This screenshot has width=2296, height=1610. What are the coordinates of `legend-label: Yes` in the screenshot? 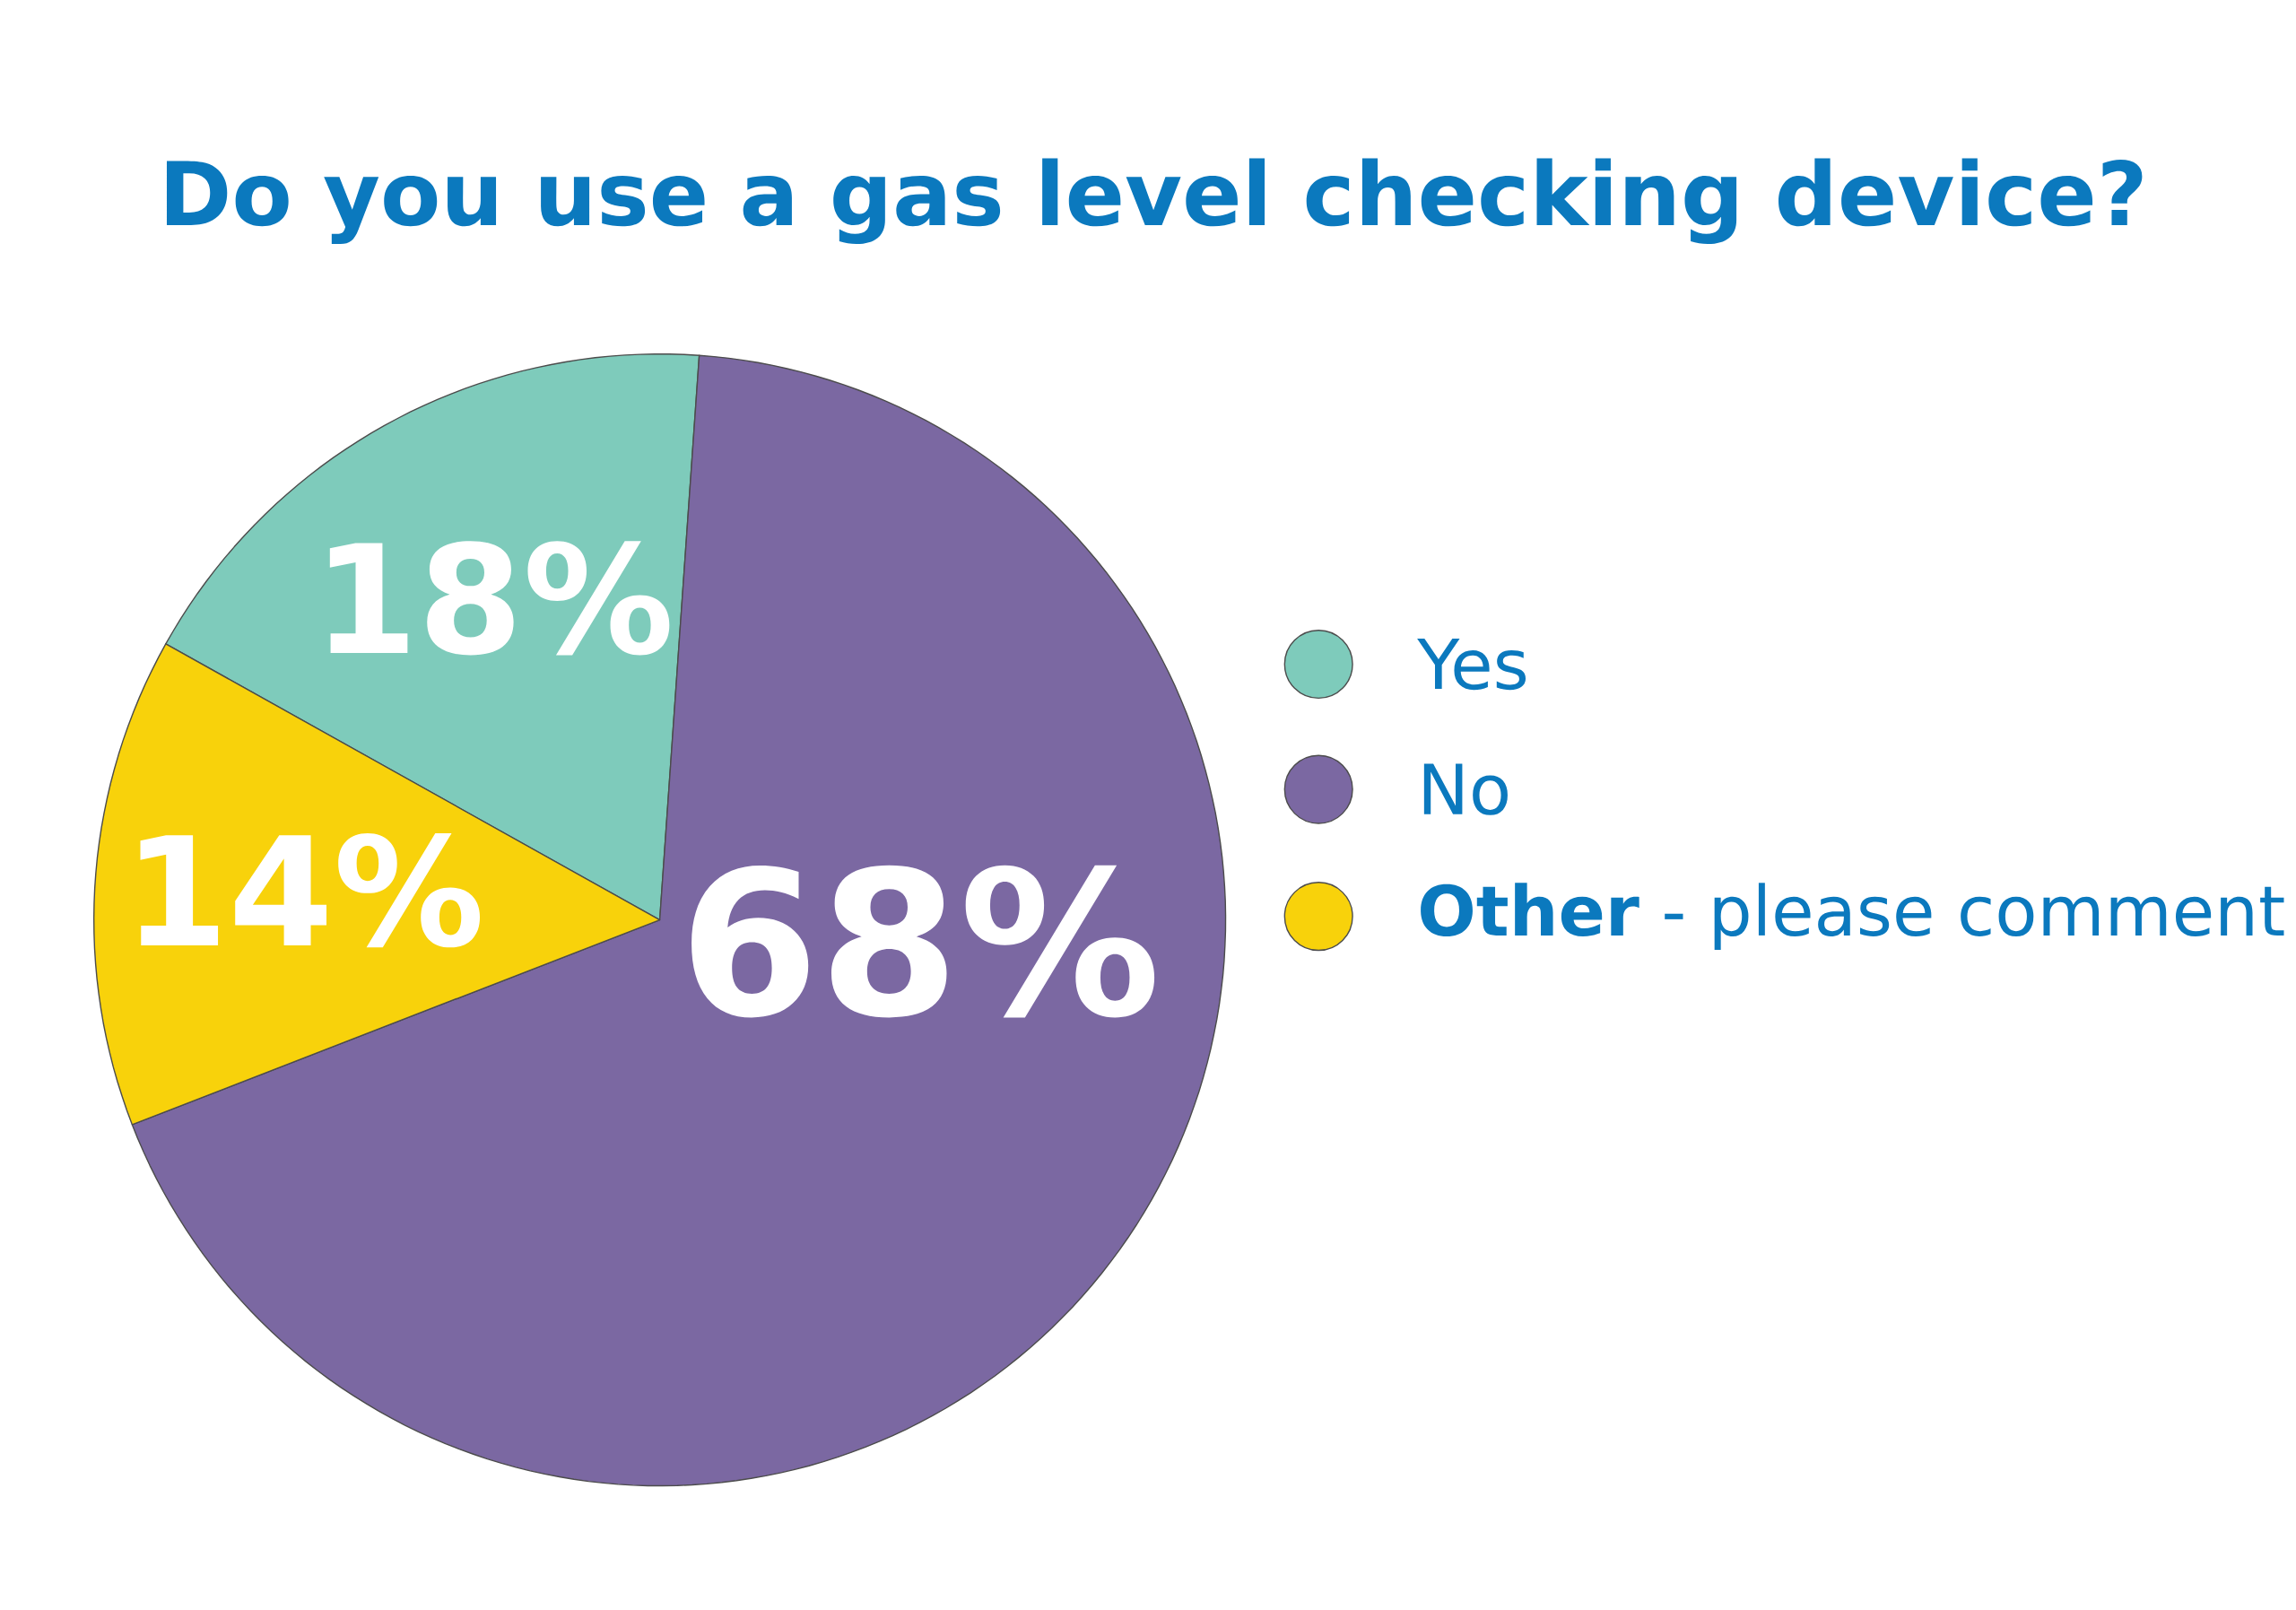 It's located at (1471, 664).